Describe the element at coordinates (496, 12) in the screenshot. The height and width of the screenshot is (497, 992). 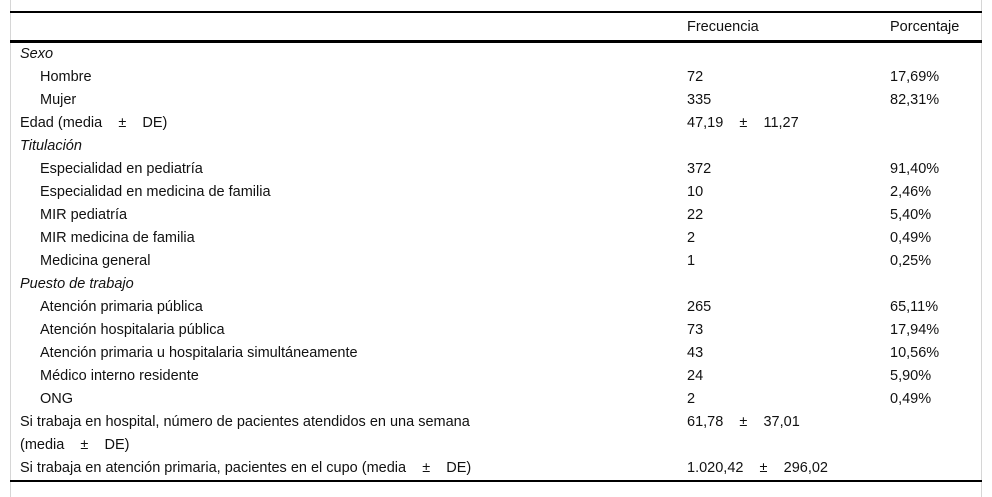
I see `table-top-border` at that location.